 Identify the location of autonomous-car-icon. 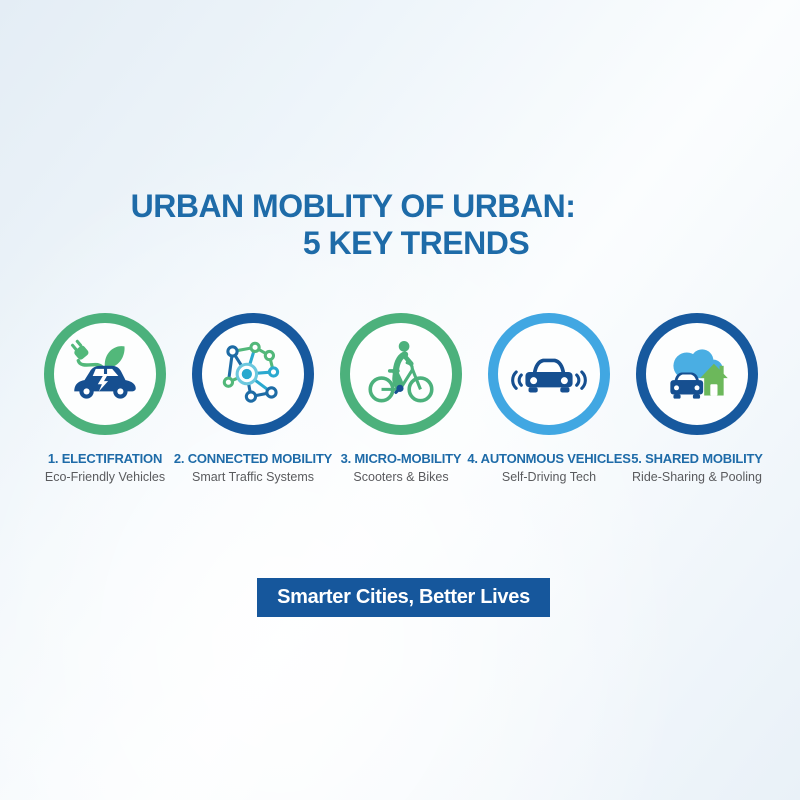
(549, 375).